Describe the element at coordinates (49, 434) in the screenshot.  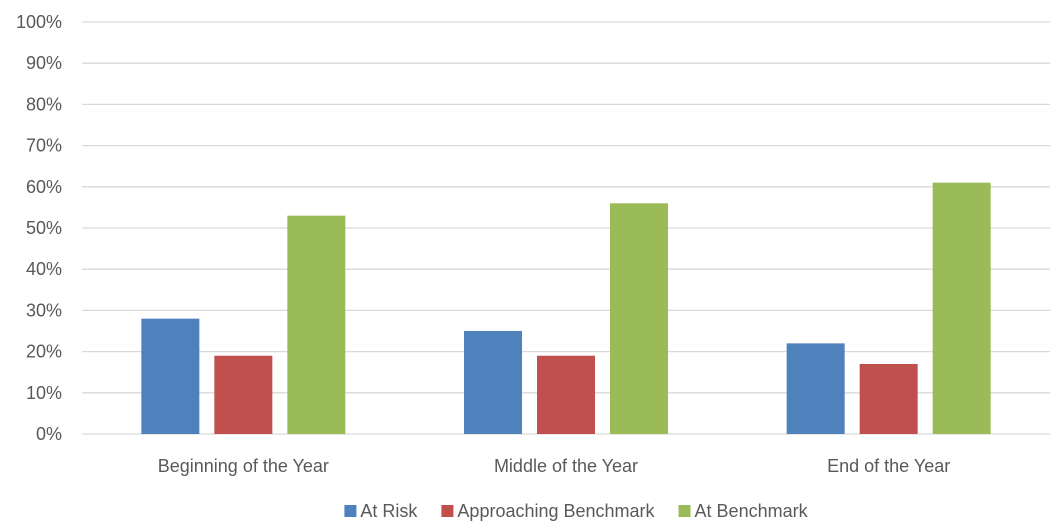
I see `y-tick-label: 0%` at that location.